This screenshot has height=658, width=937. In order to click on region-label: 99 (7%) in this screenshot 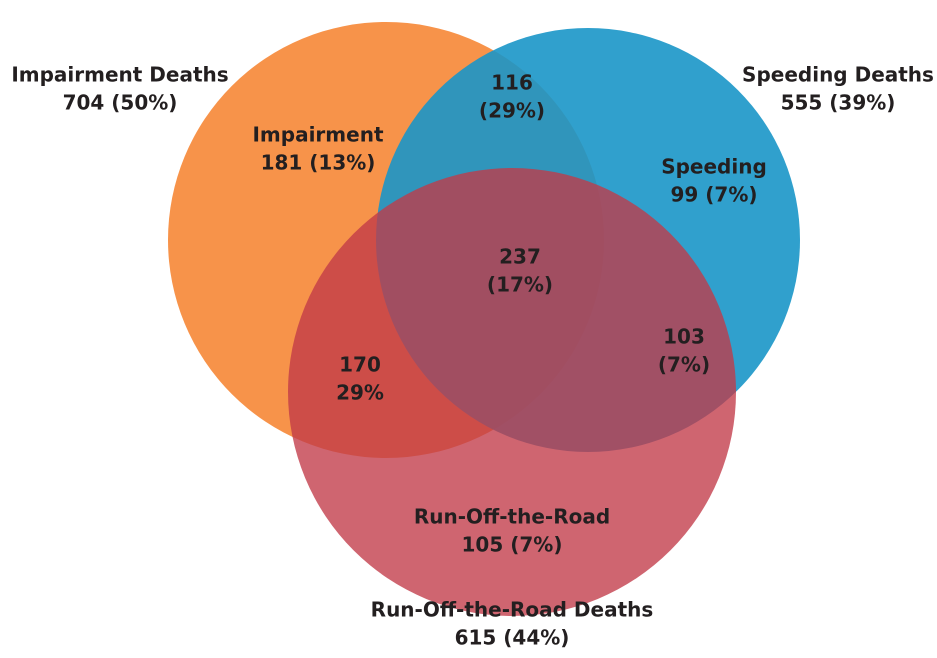, I will do `click(713, 195)`.